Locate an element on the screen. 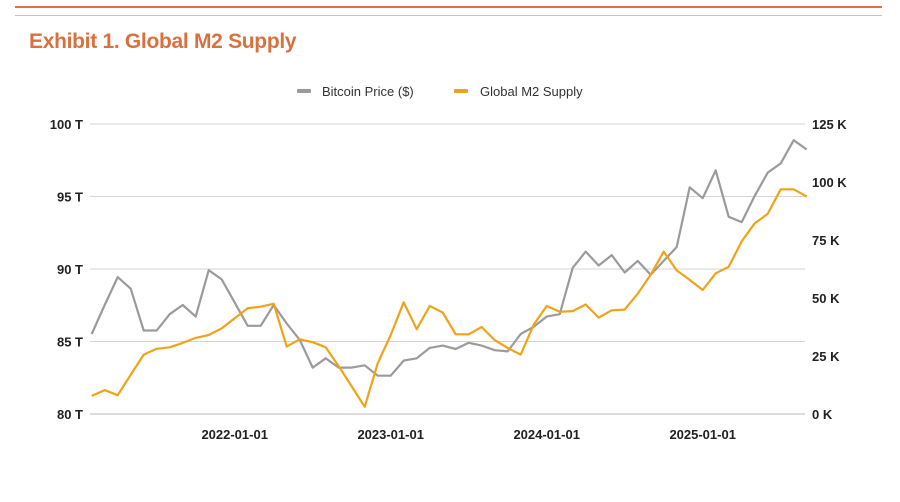 The width and height of the screenshot is (900, 502). top-rule-orange is located at coordinates (448, 7).